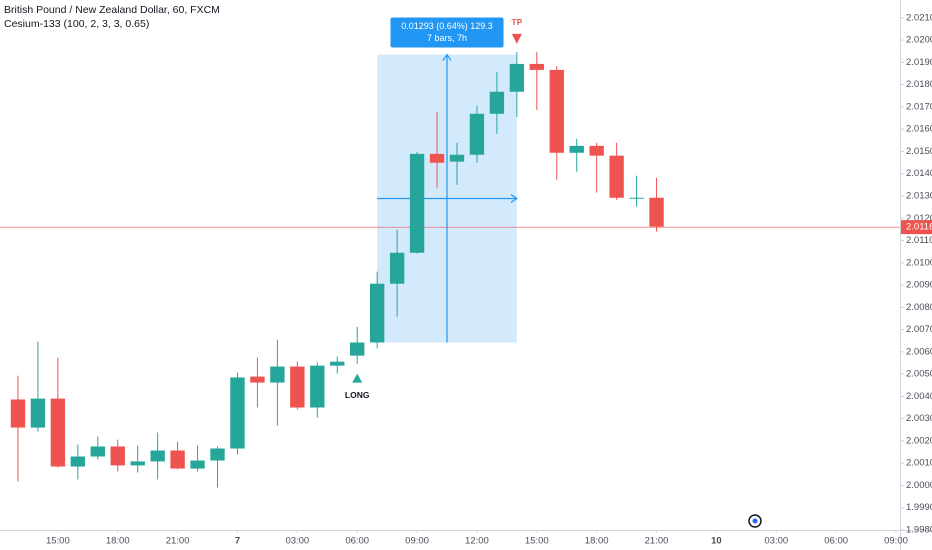  What do you see at coordinates (919, 227) in the screenshot?
I see `last-price-label: 2.01160` at bounding box center [919, 227].